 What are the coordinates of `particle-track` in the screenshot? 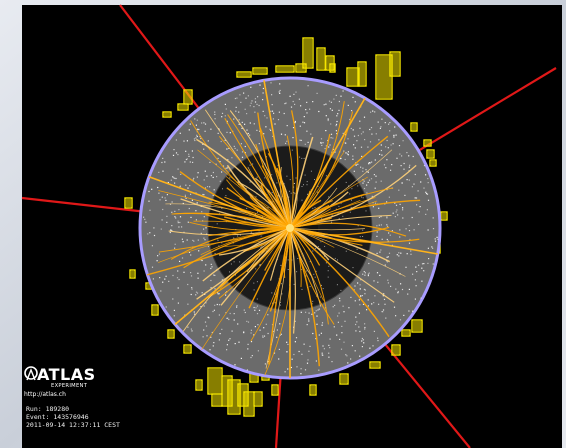 It's located at (246, 254).